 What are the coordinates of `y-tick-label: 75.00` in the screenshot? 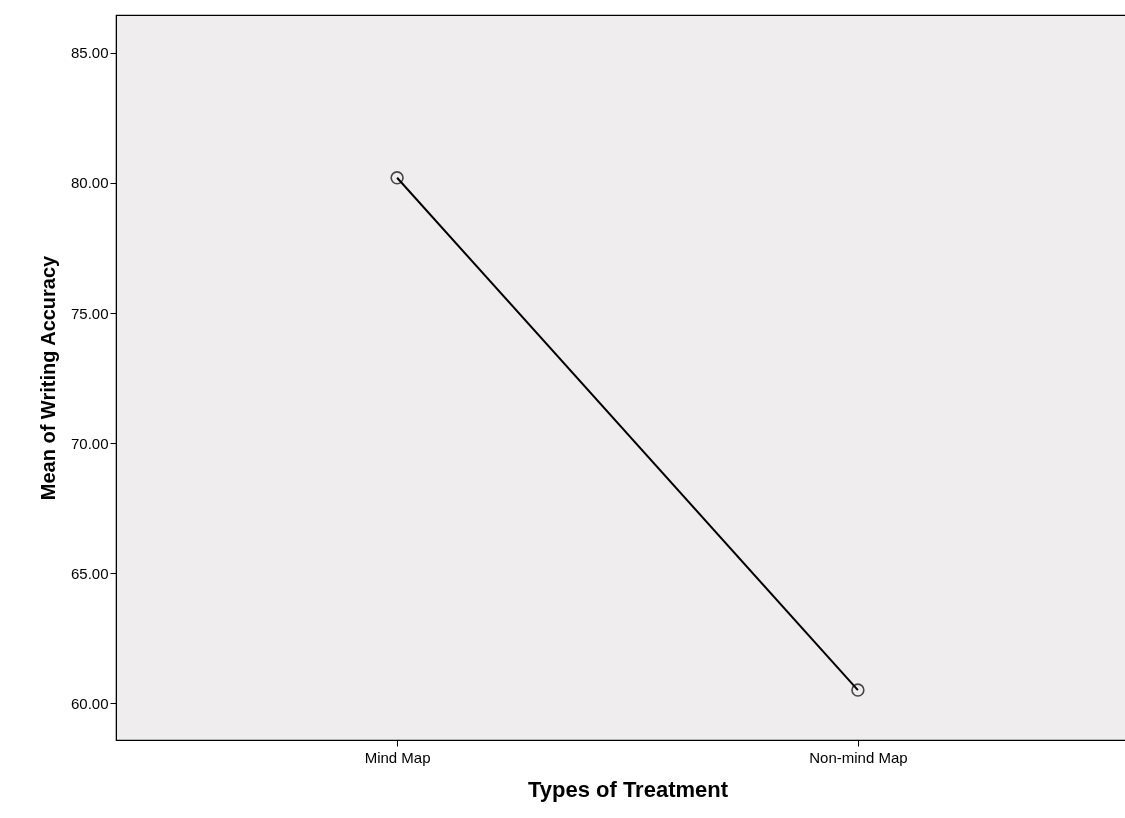 It's located at (89, 313).